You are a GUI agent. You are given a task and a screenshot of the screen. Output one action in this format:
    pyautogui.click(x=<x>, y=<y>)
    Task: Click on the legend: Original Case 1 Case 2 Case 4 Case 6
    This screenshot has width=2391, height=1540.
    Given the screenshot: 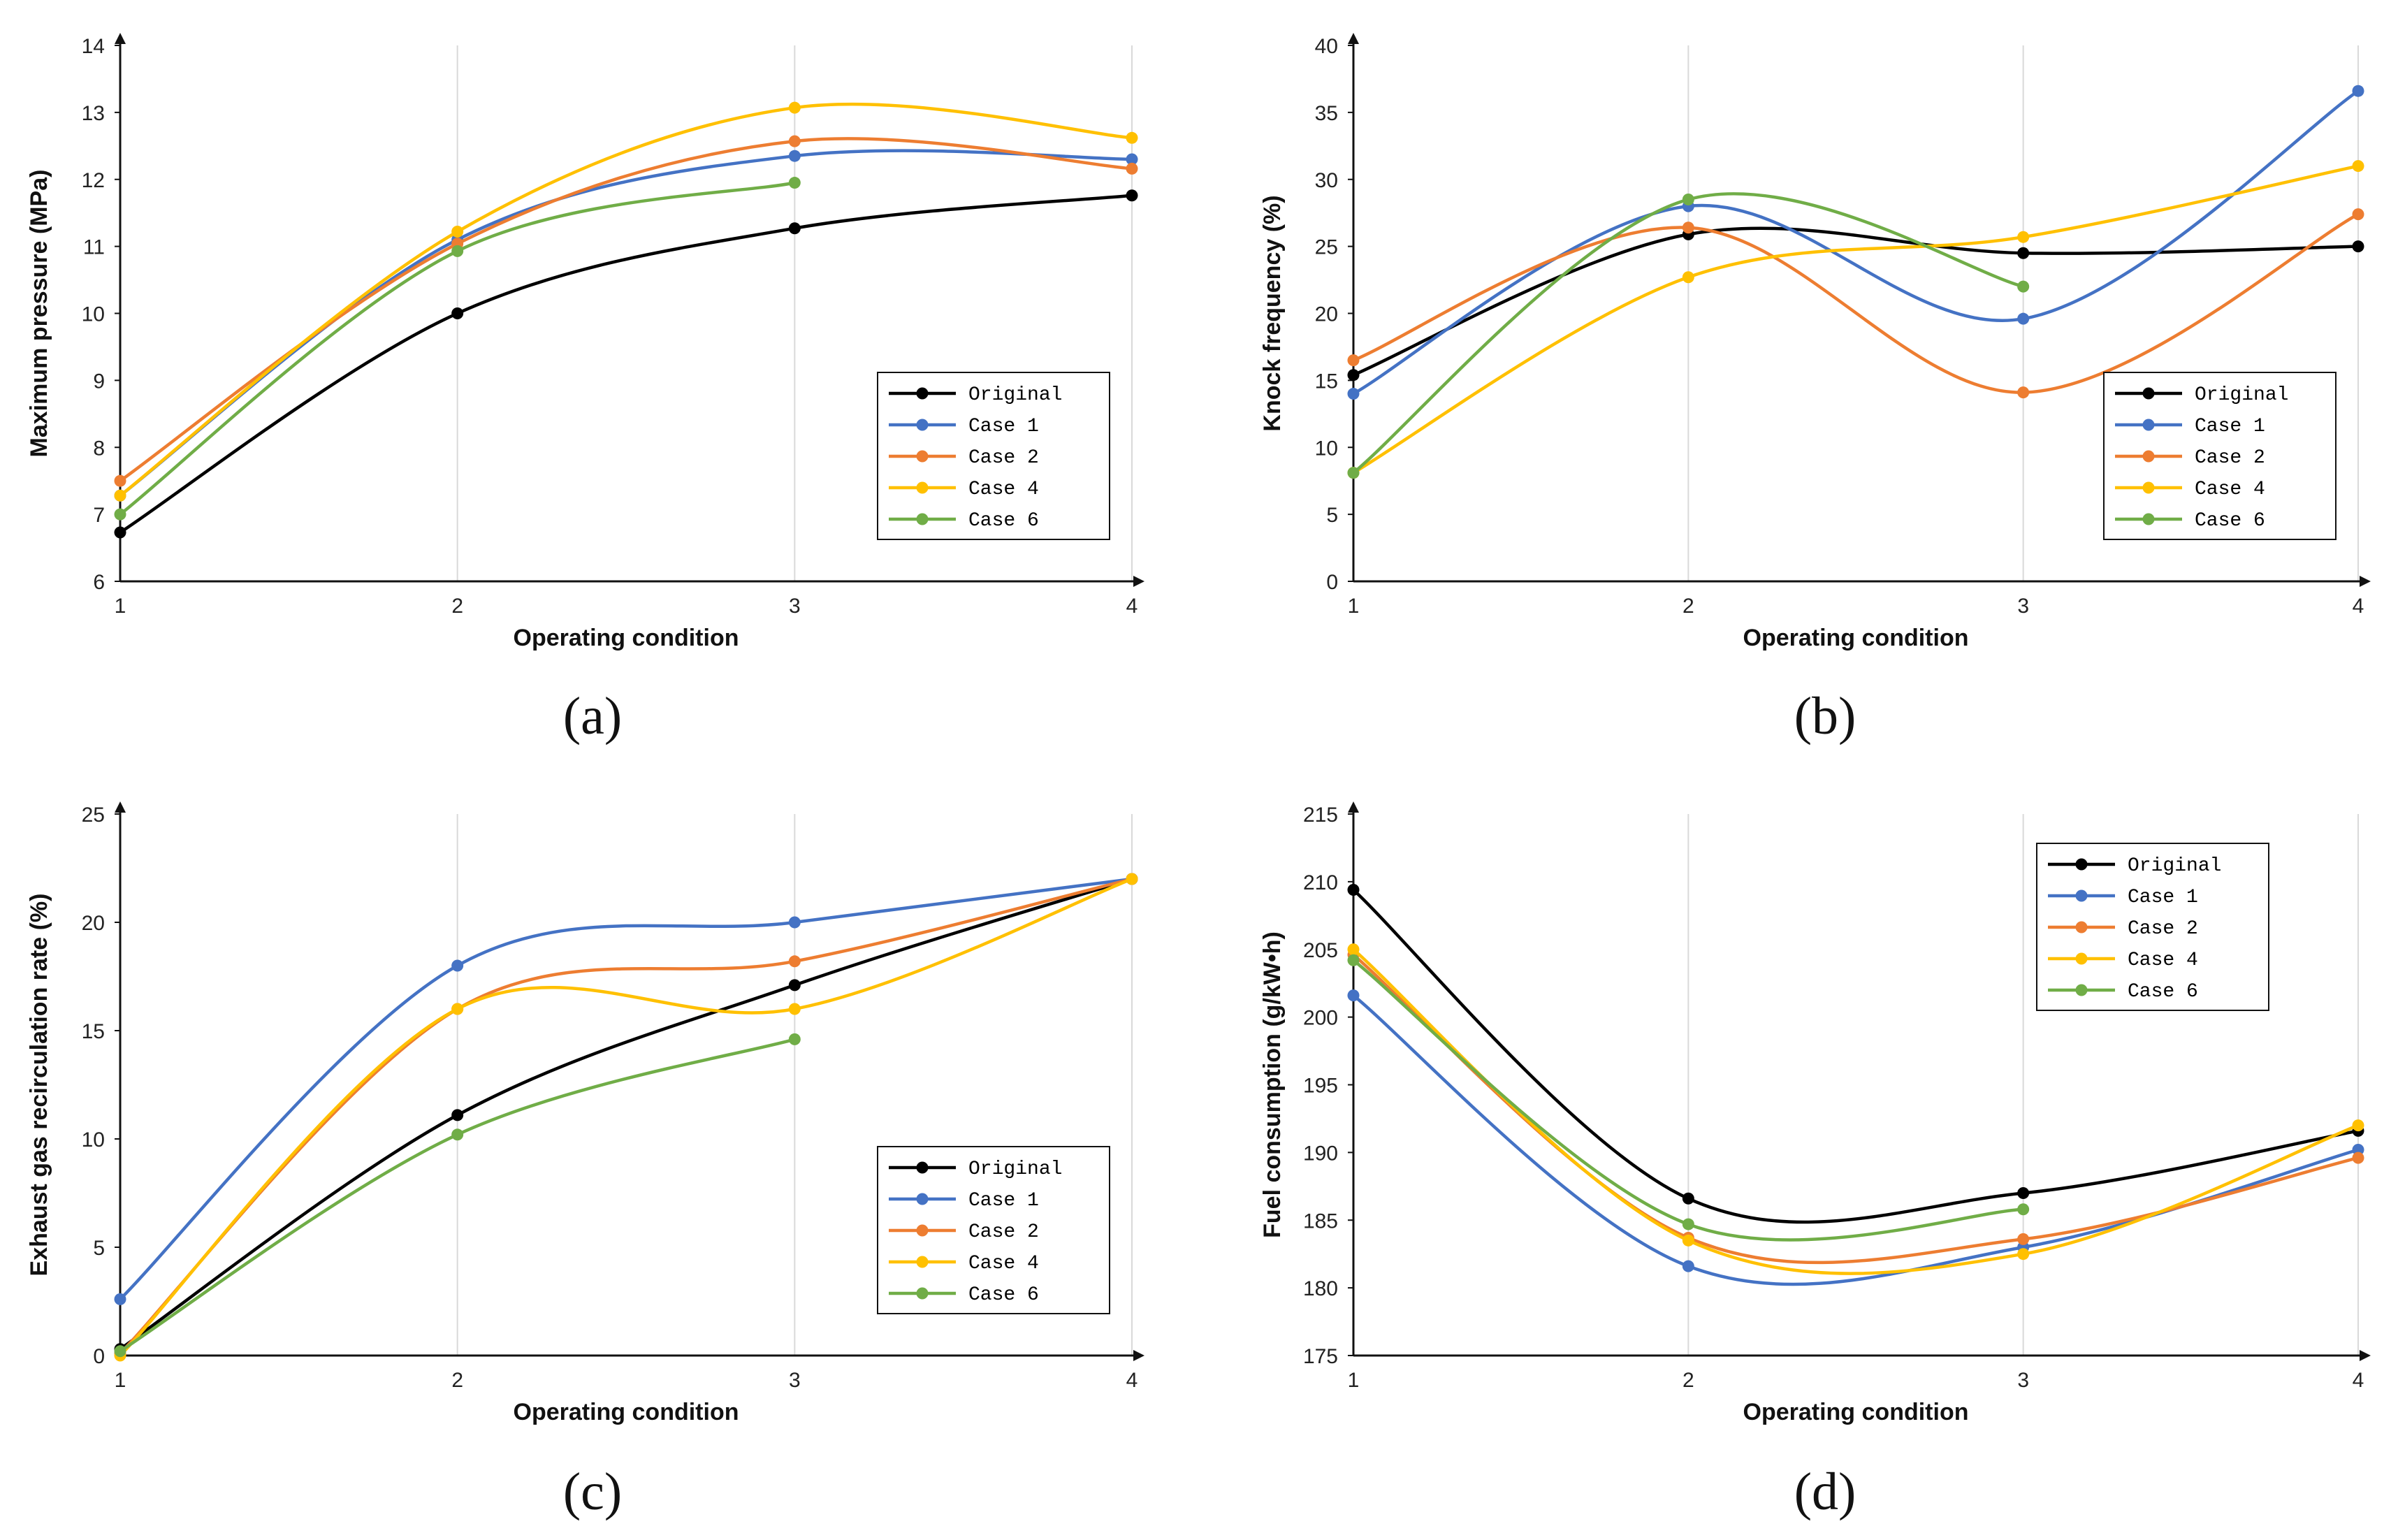 What is the action you would take?
    pyautogui.click(x=993, y=1230)
    